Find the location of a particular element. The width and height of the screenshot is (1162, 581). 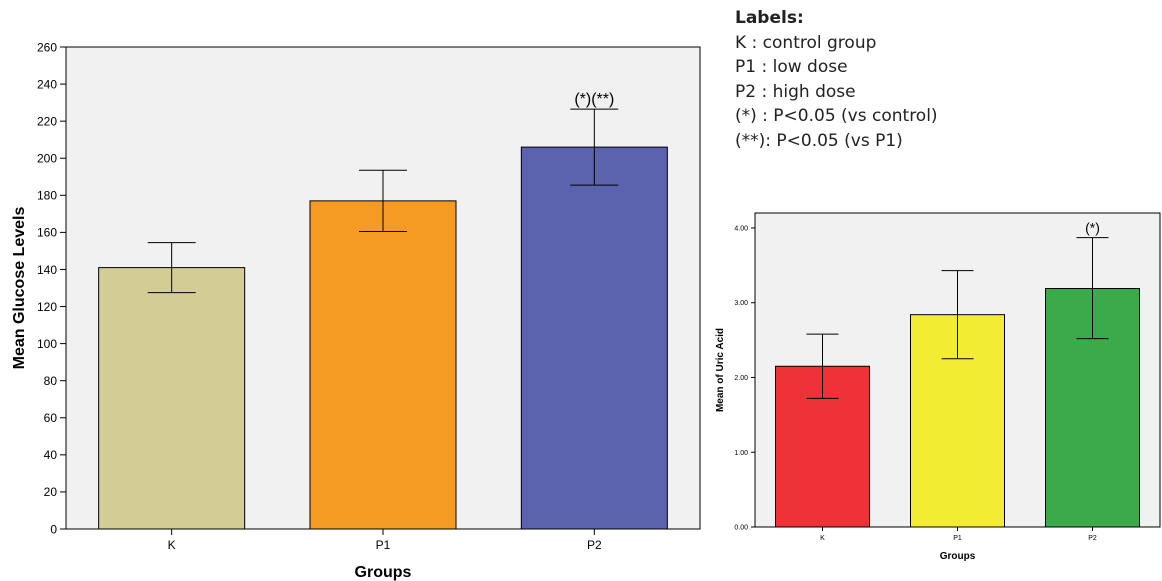

y-tick-label-3: 60 is located at coordinates (51, 418).